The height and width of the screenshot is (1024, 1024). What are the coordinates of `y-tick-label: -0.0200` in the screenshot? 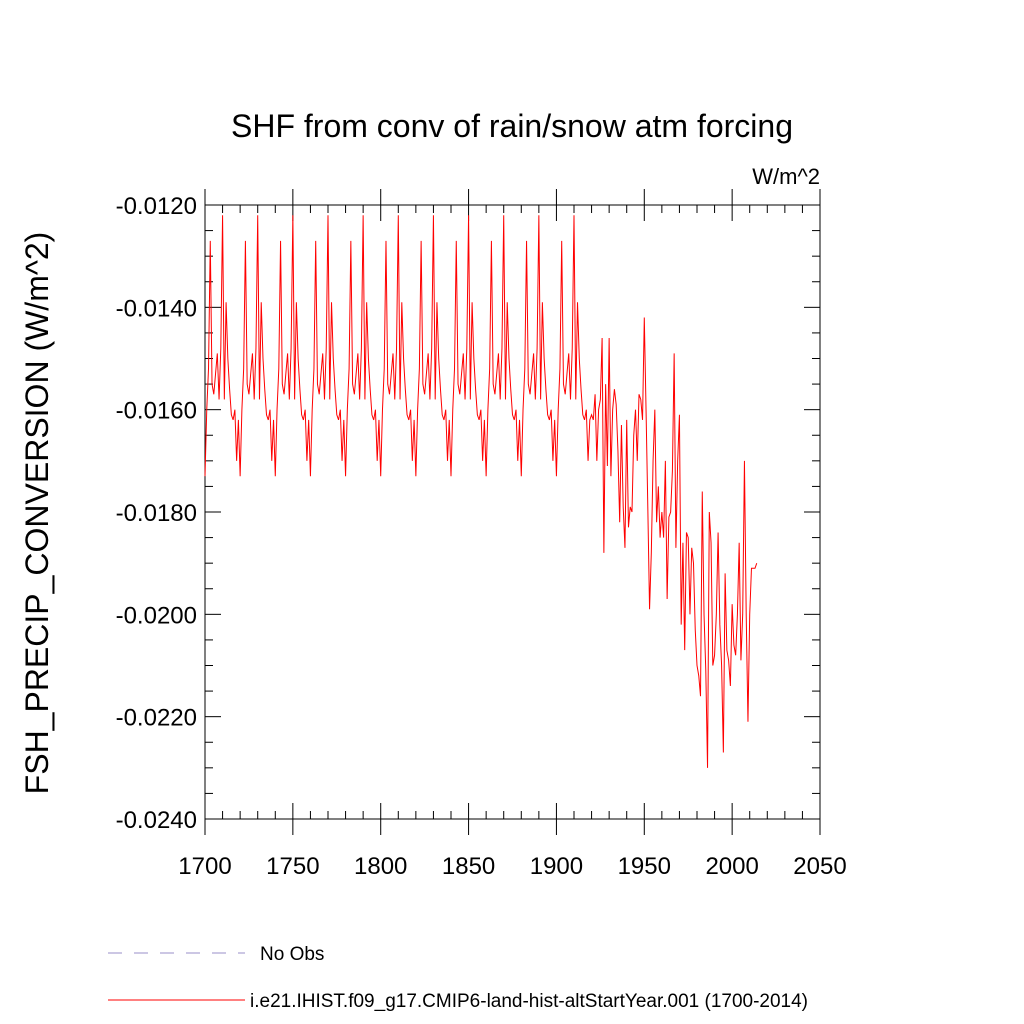 It's located at (156, 615).